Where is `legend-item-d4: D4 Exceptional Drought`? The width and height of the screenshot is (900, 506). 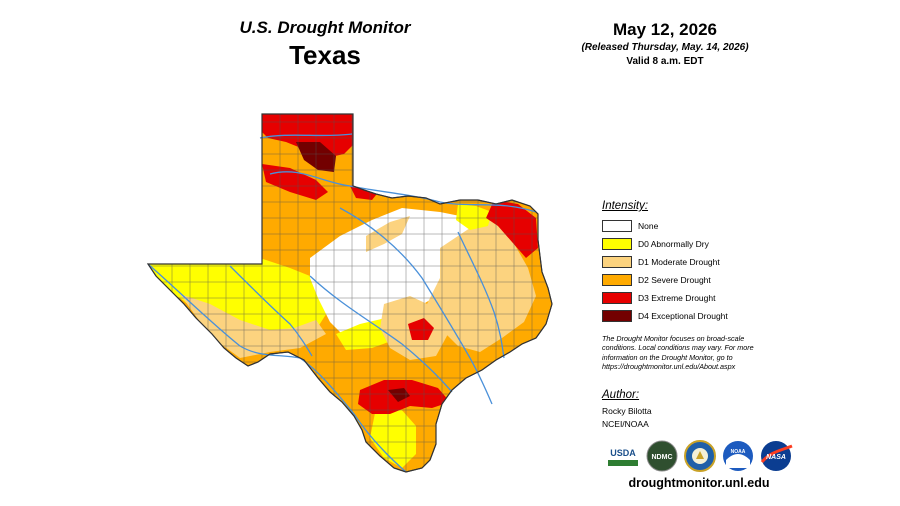 legend-item-d4: D4 Exceptional Drought is located at coordinates (692, 316).